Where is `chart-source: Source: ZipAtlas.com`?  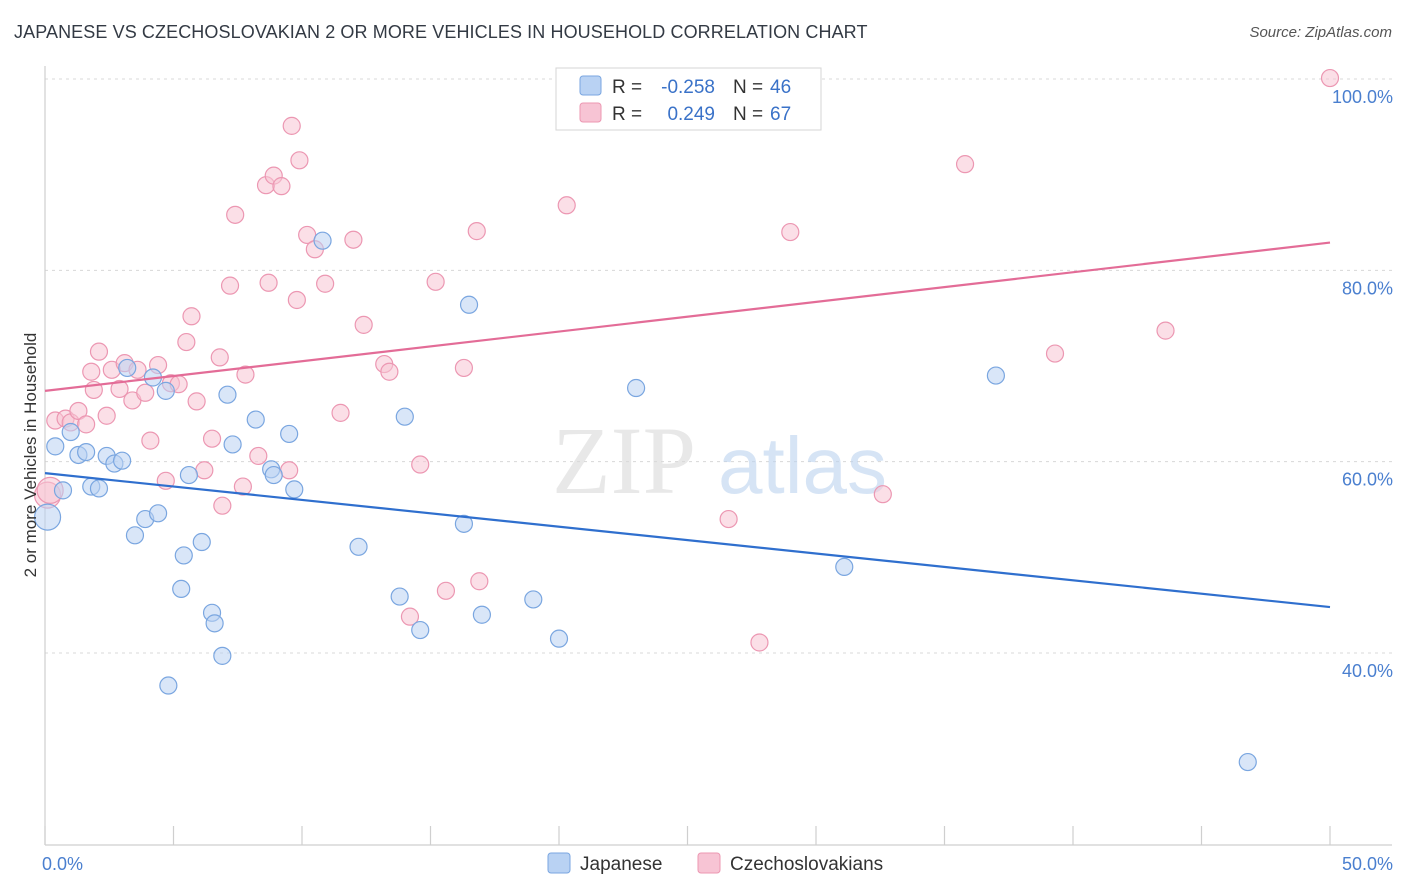 chart-source: Source: ZipAtlas.com is located at coordinates (1320, 32).